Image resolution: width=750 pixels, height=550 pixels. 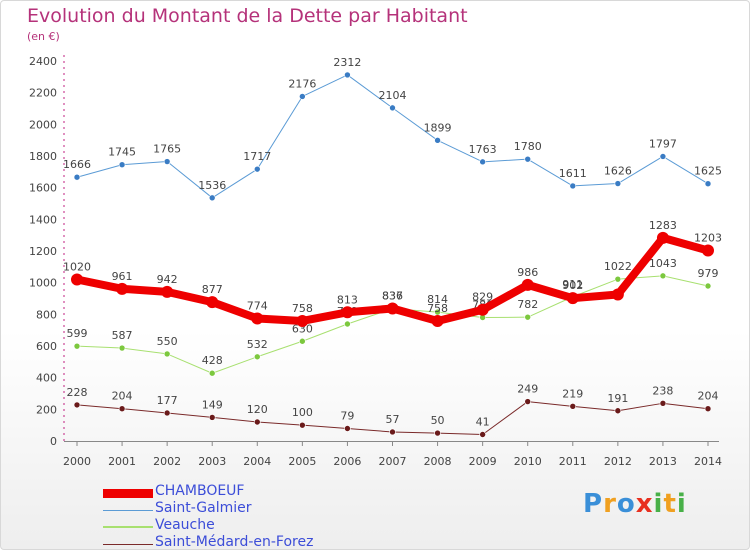 I want to click on data-label-veauche: 1022, so click(x=618, y=266).